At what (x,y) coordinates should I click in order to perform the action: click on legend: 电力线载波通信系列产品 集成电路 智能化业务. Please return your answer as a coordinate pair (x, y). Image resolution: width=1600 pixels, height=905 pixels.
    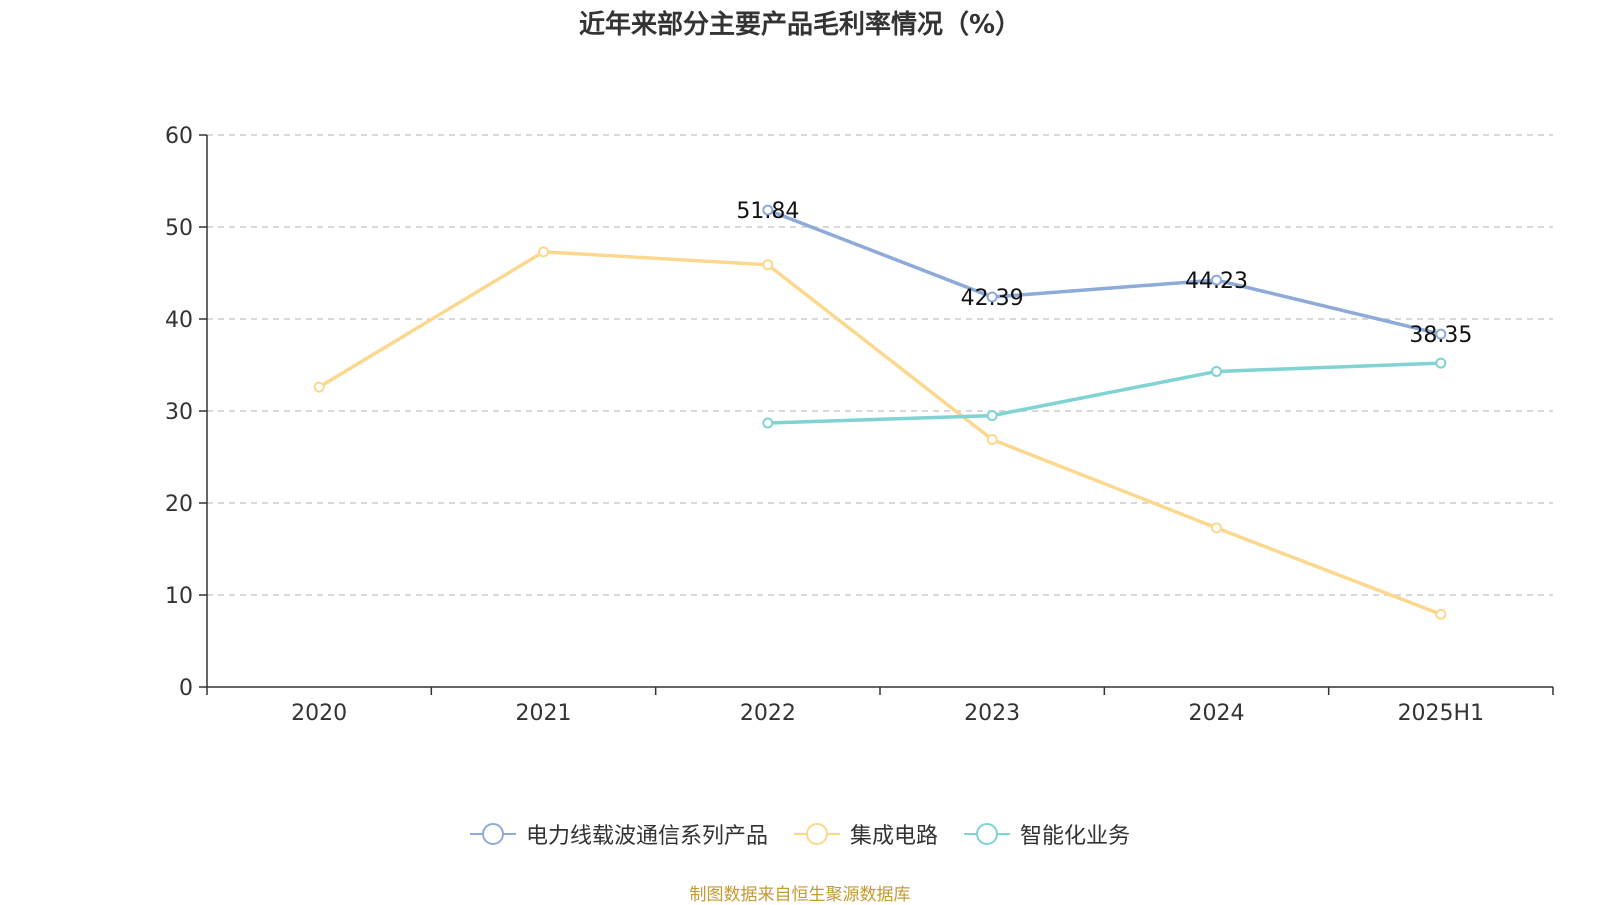
    Looking at the image, I should click on (800, 834).